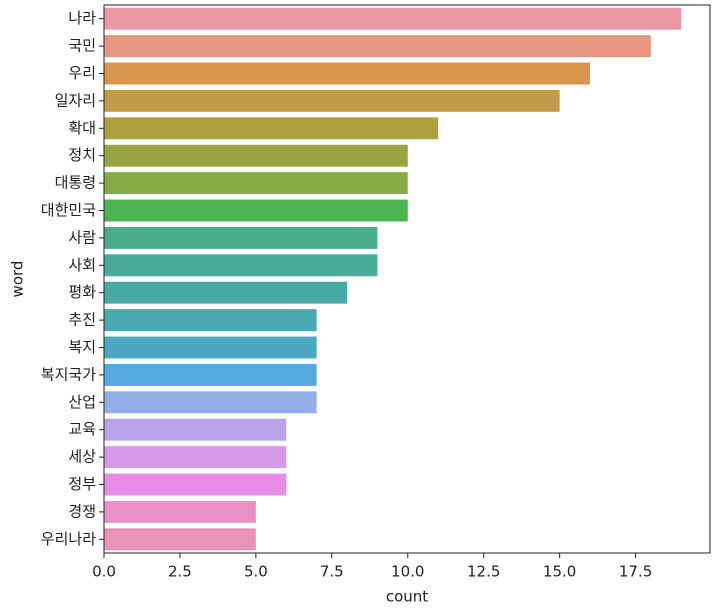  What do you see at coordinates (82, 46) in the screenshot?
I see `y-tick-label: 국민` at bounding box center [82, 46].